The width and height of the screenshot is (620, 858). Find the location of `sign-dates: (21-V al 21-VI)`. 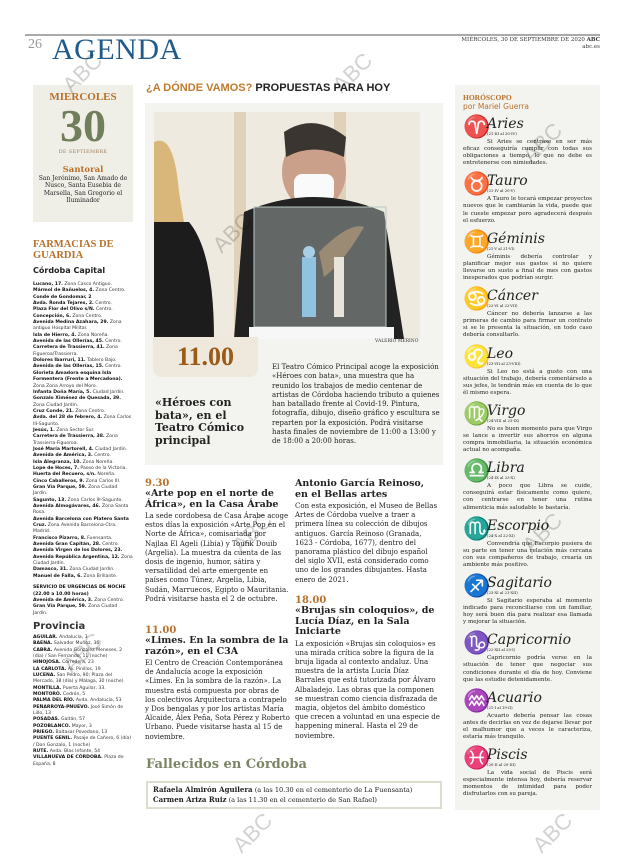

sign-dates: (21-V al 21-VI) is located at coordinates (501, 248).